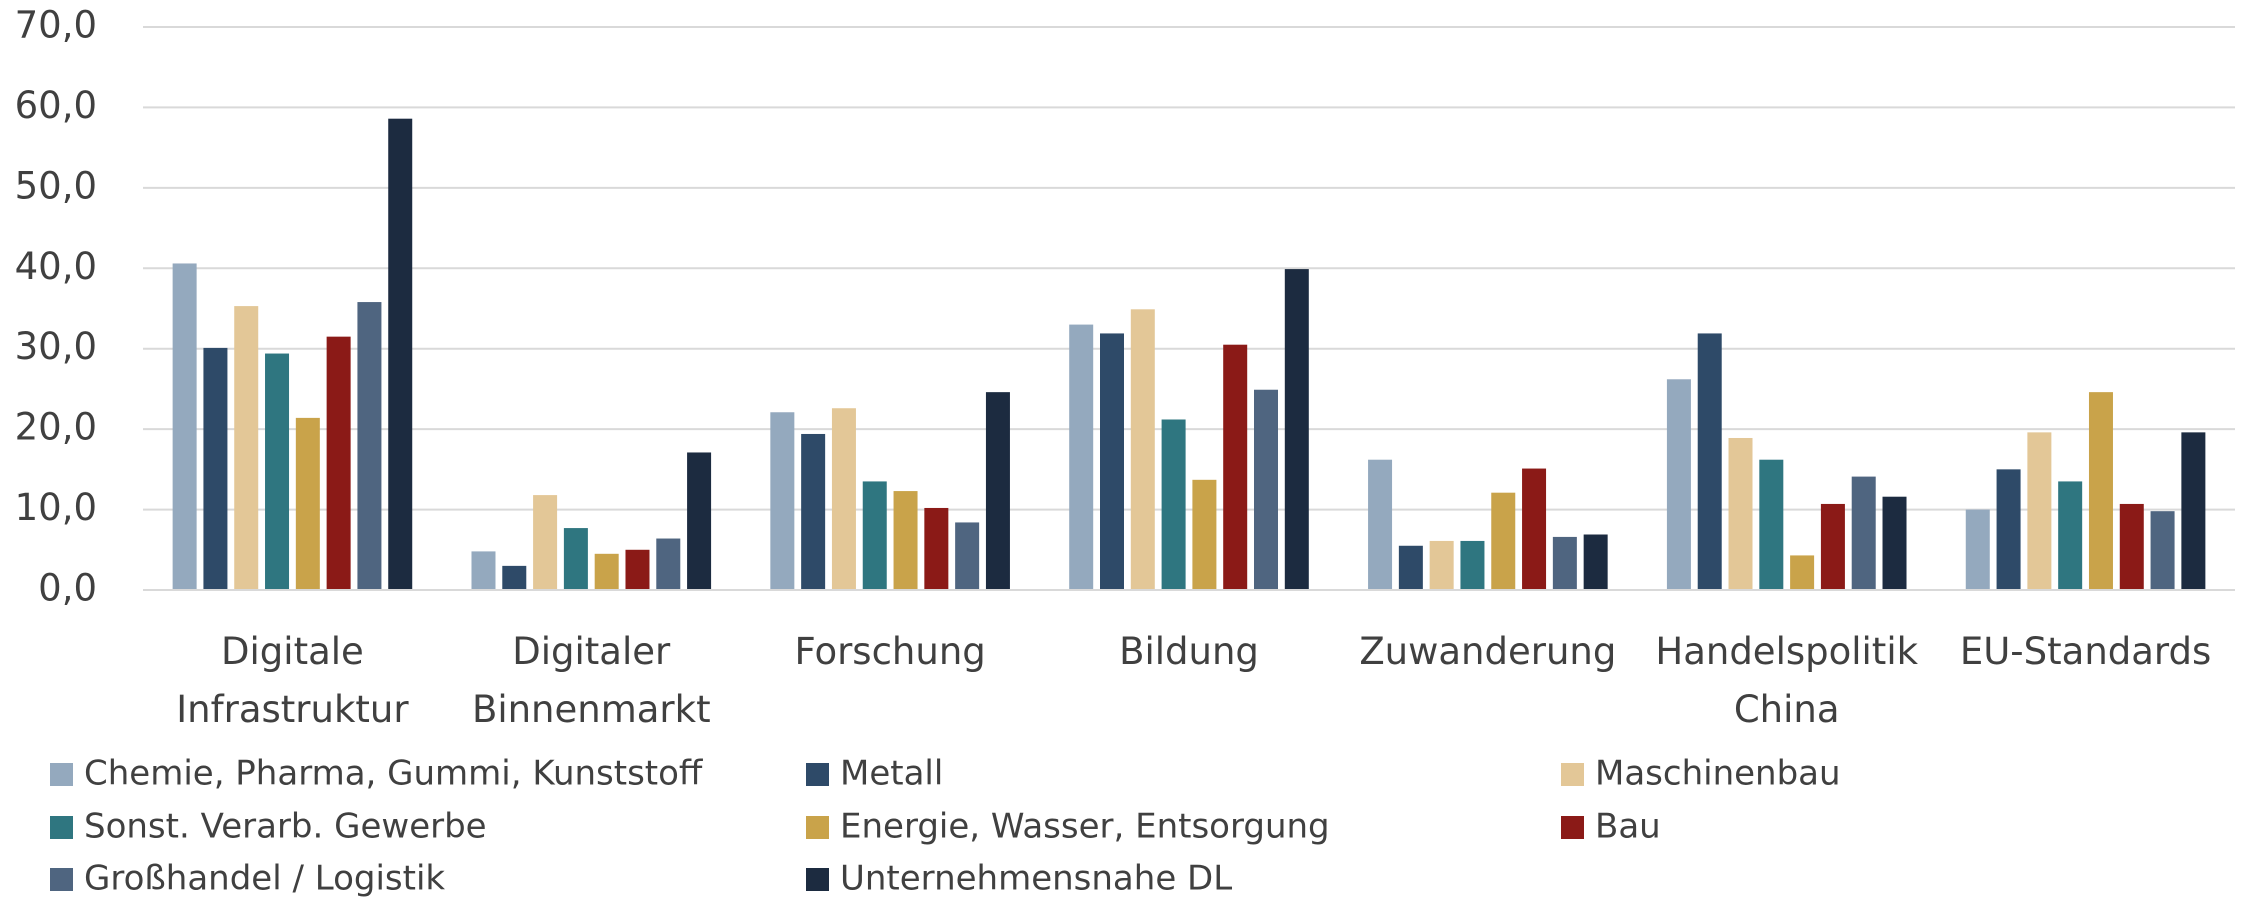 The width and height of the screenshot is (2246, 900). Describe the element at coordinates (890, 651) in the screenshot. I see `x-tick-label: Forschung` at that location.